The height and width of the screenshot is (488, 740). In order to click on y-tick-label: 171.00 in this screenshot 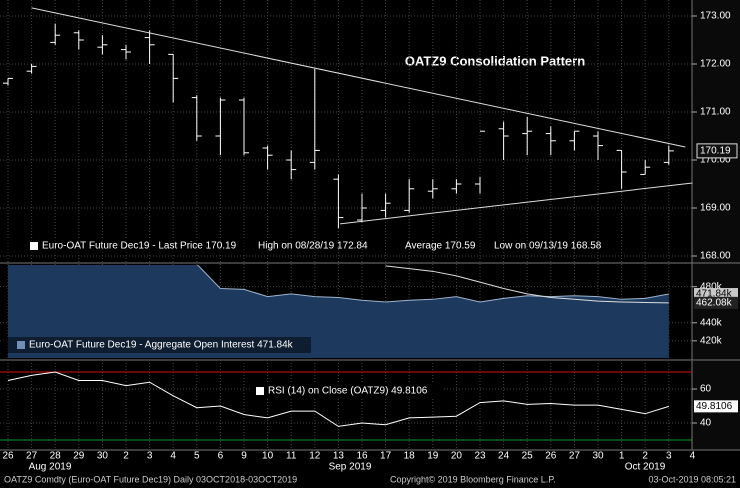, I will do `click(715, 112)`.